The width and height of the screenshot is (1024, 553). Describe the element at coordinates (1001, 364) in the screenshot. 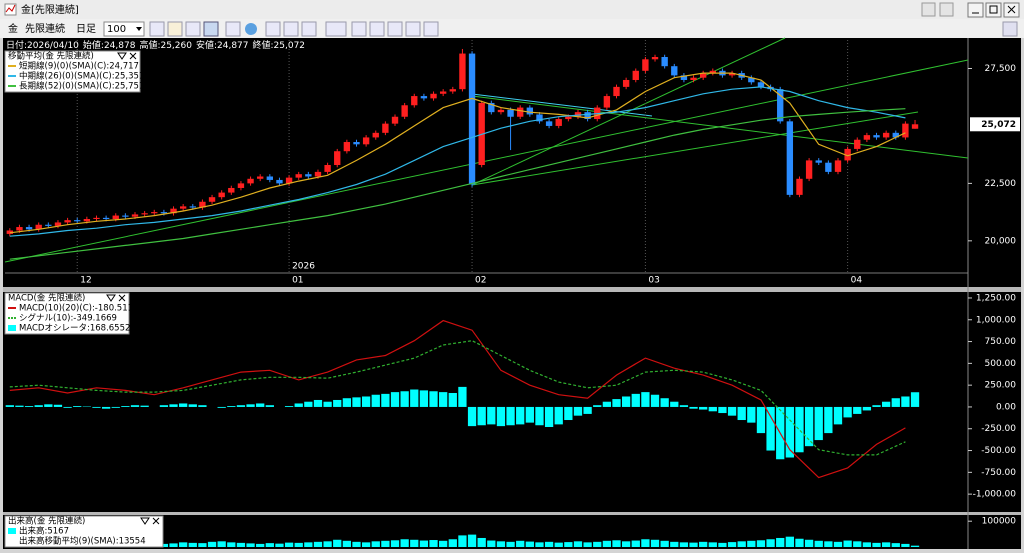

I see `y-tick-label: 500.00` at that location.